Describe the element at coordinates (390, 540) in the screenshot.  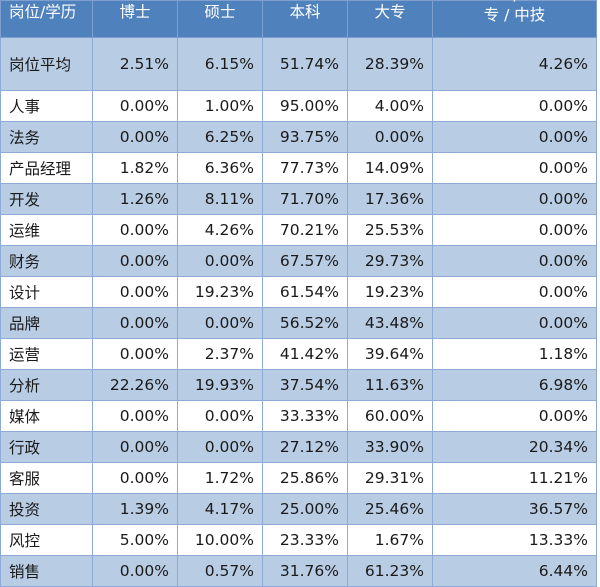
I see `cell-value: 1.67%` at that location.